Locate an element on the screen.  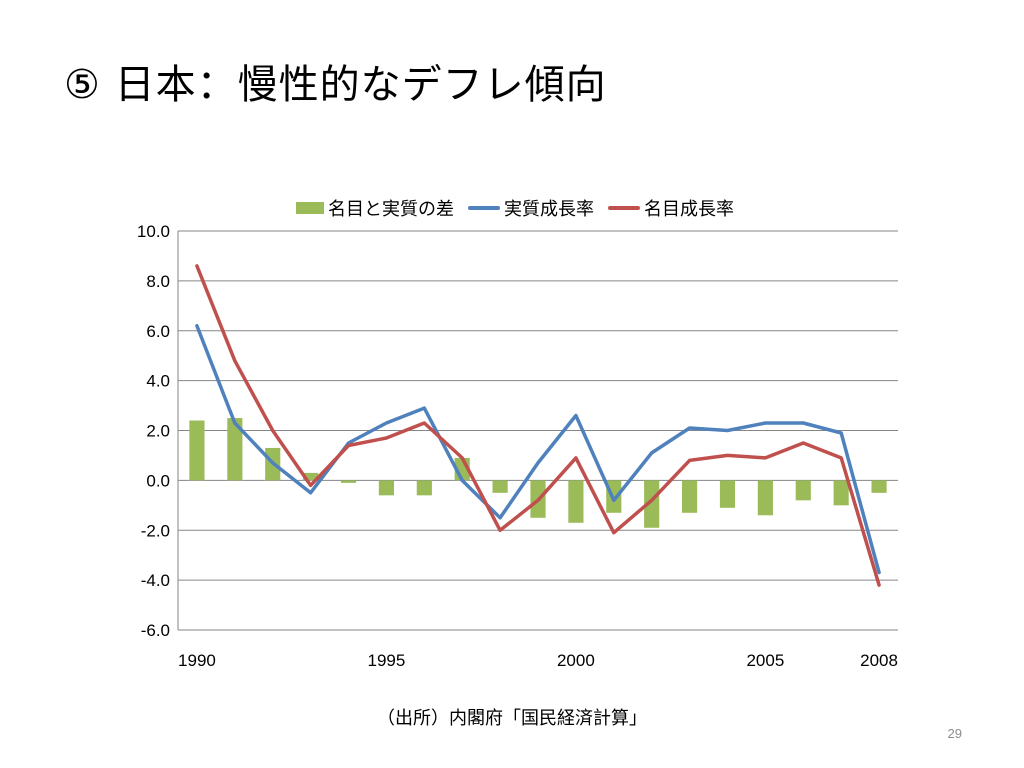
legend-item-real-growth: 実質成長率 is located at coordinates (531, 208).